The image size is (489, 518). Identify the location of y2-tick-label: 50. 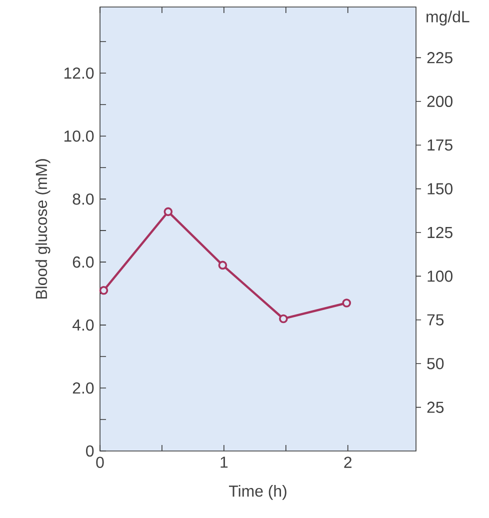
(435, 364).